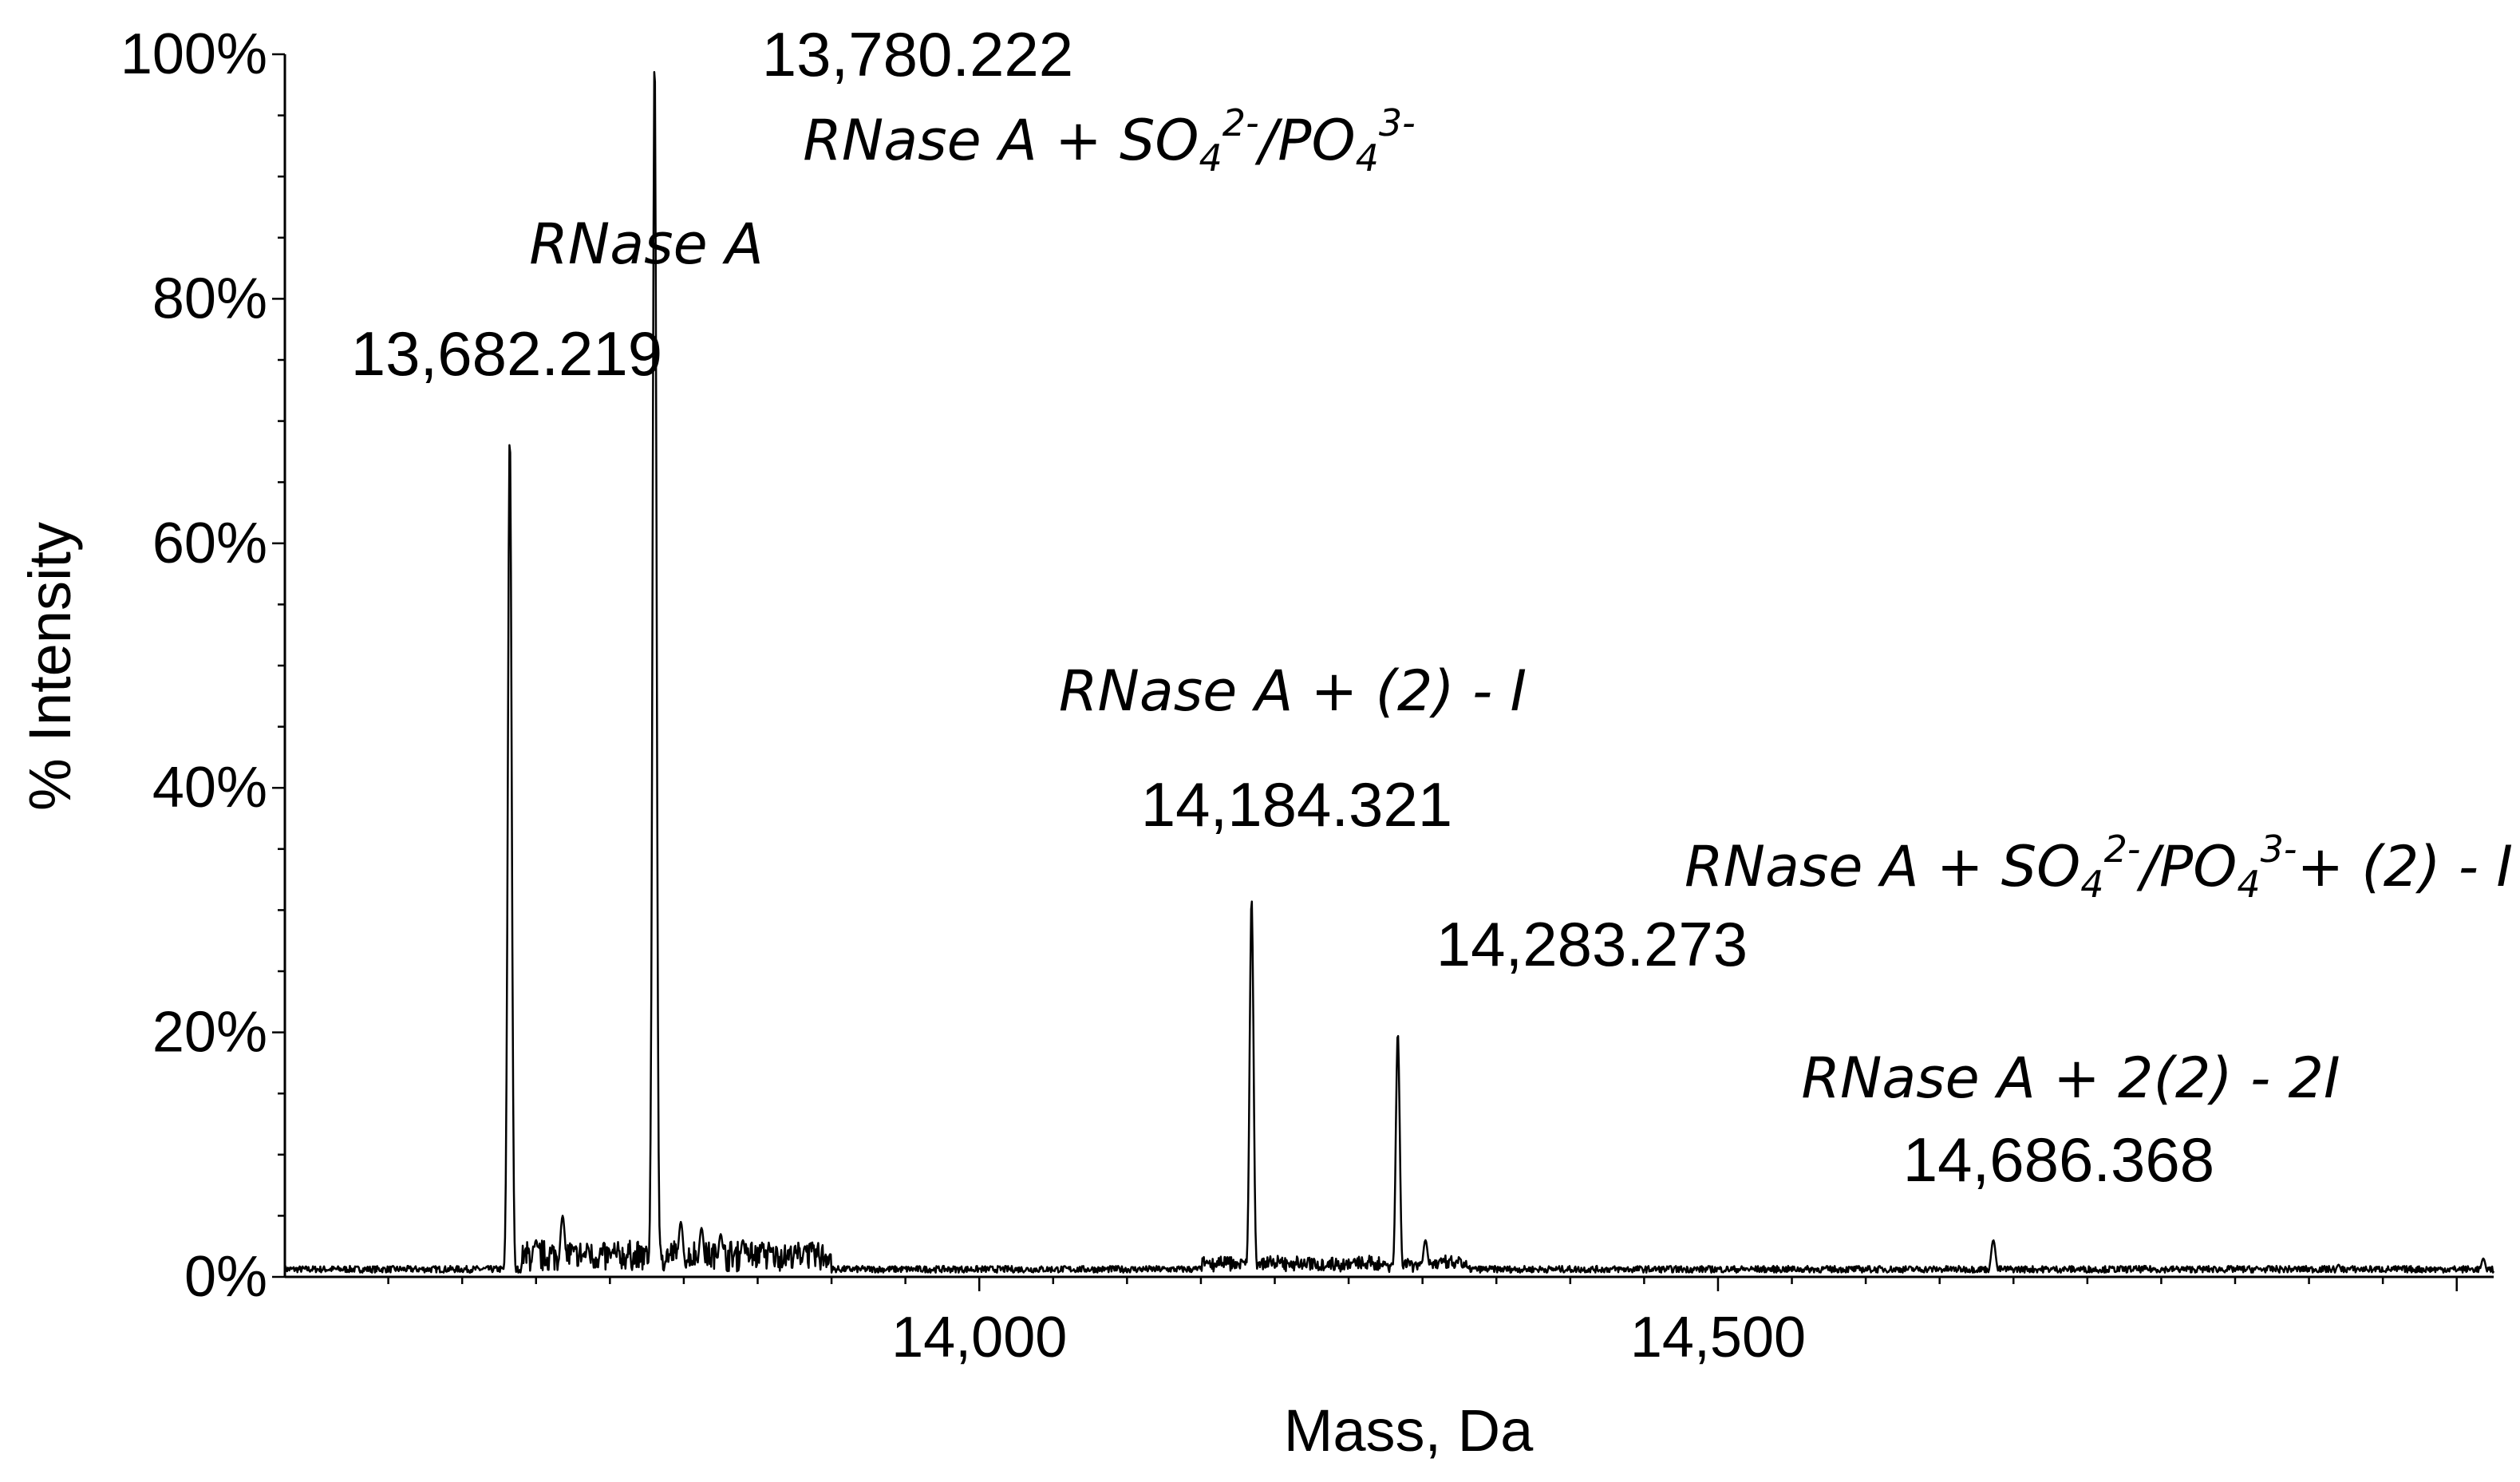 The image size is (2520, 1482). Describe the element at coordinates (2058, 1159) in the screenshot. I see `peak-mass-label: 14,686.368` at that location.